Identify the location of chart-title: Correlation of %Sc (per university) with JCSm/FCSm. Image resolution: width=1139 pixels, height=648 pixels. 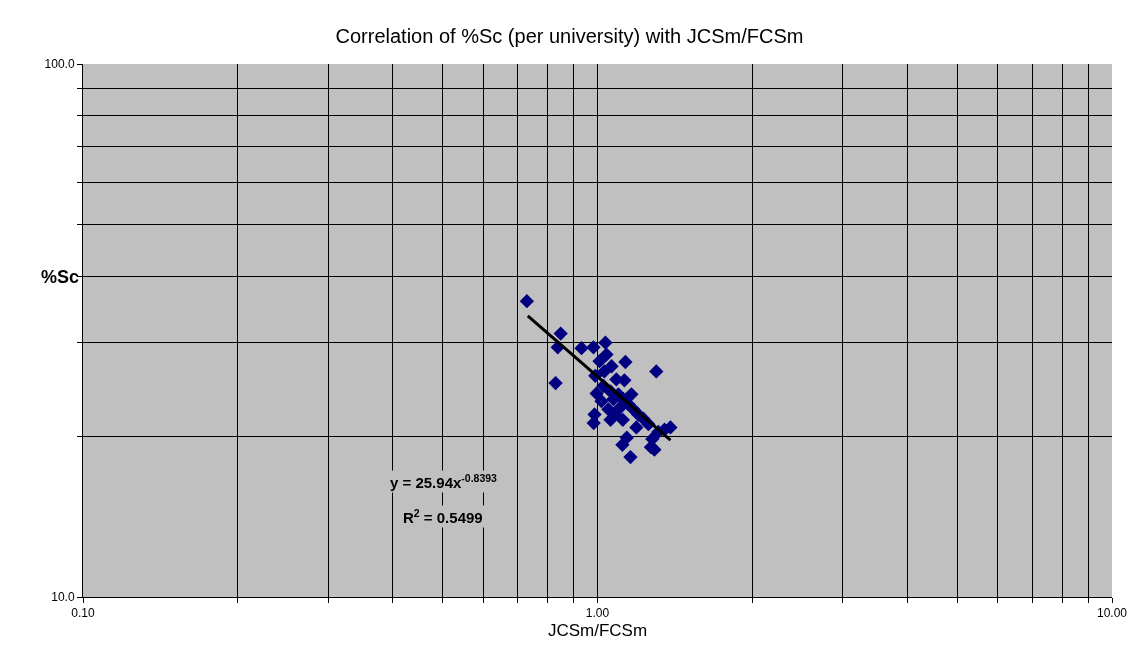
(569, 36).